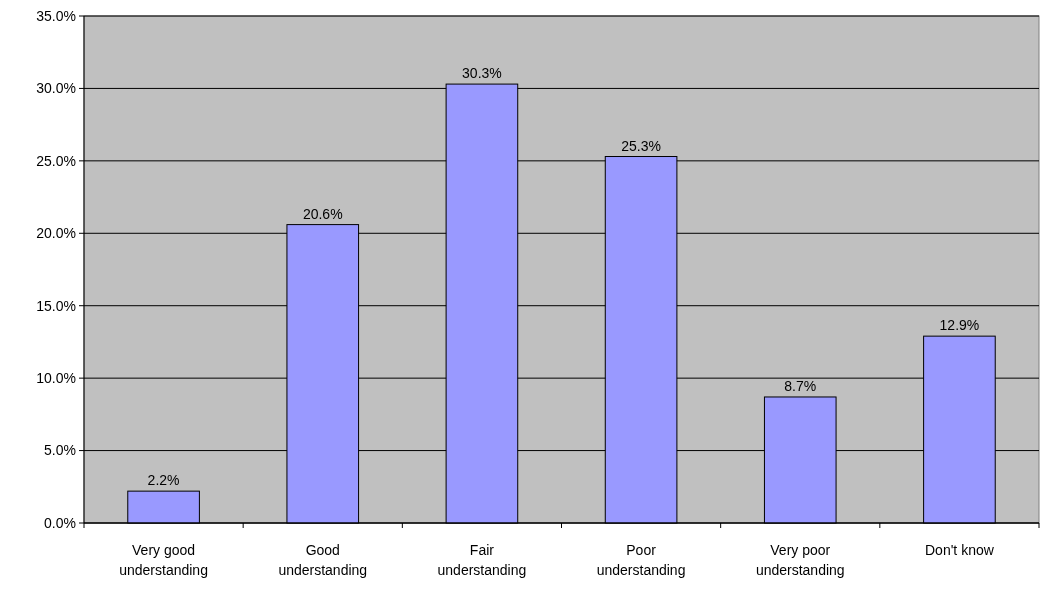  What do you see at coordinates (482, 73) in the screenshot?
I see `data-label: 30.3%` at bounding box center [482, 73].